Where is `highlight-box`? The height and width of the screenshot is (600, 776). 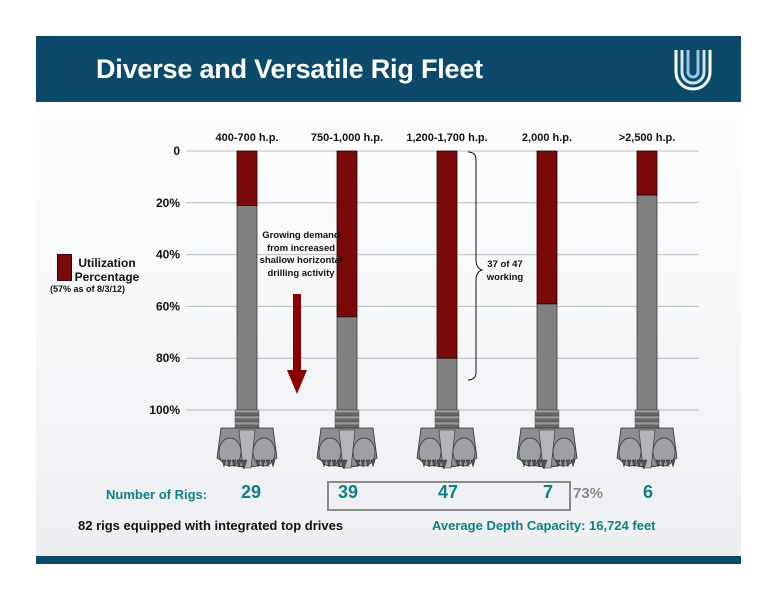 highlight-box is located at coordinates (449, 496).